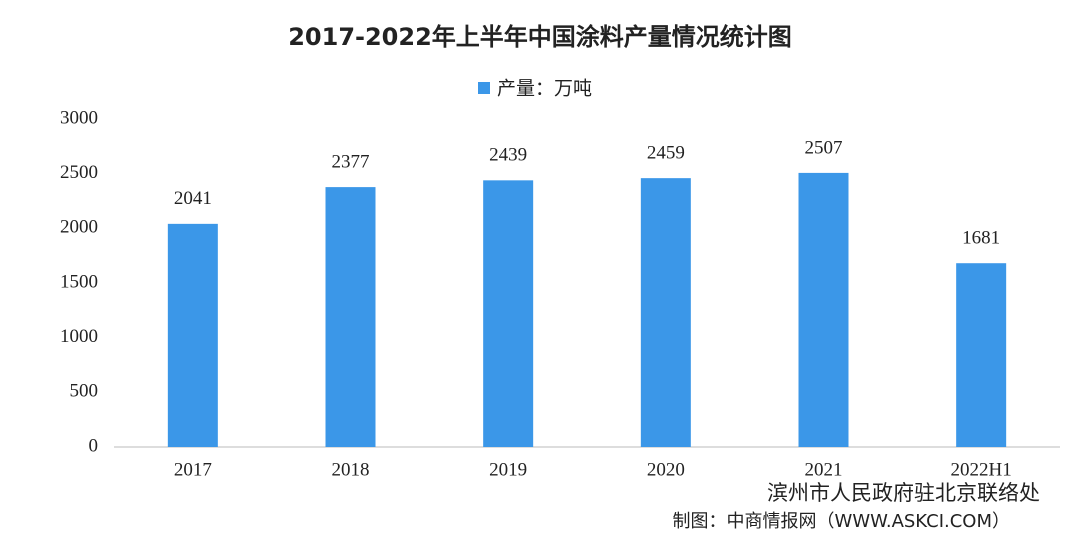 This screenshot has height=543, width=1080. Describe the element at coordinates (79, 172) in the screenshot. I see `y-tick-label: 2500` at that location.